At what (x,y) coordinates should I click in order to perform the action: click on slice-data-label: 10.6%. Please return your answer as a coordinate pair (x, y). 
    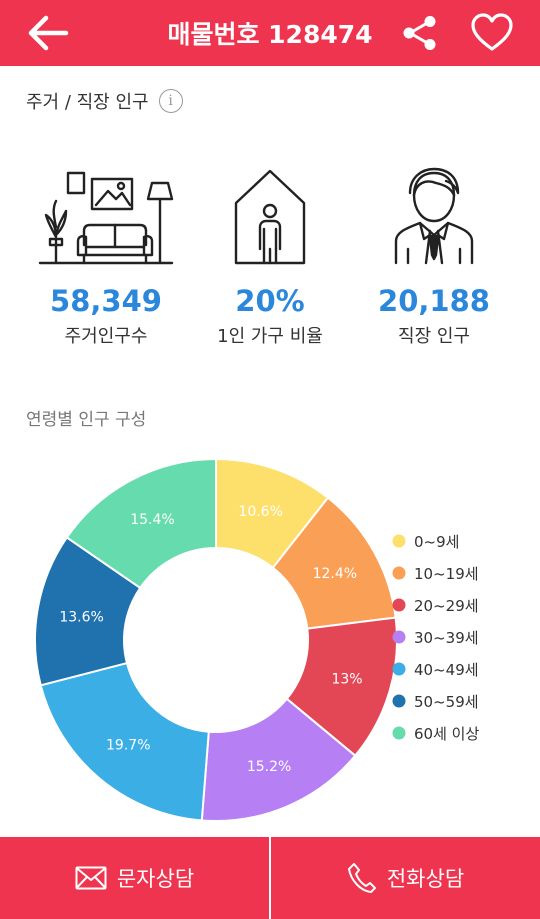
    Looking at the image, I should click on (260, 512).